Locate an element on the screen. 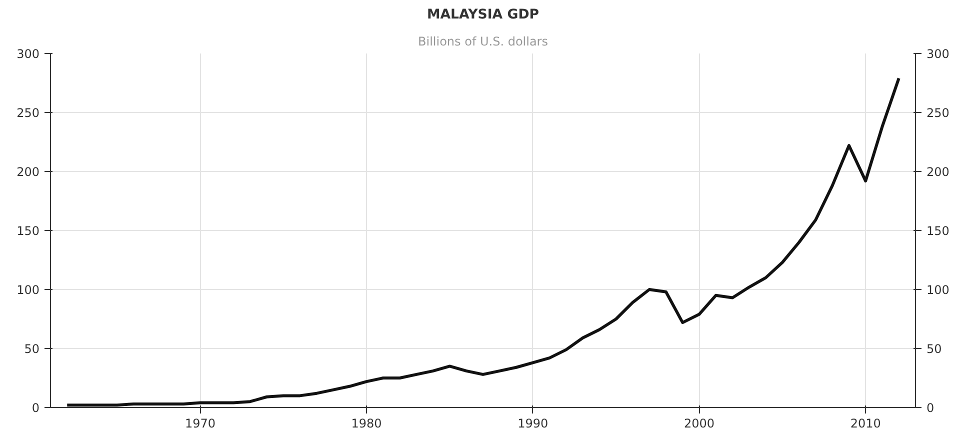 The width and height of the screenshot is (969, 439). x-tick-label: 1970 is located at coordinates (200, 423).